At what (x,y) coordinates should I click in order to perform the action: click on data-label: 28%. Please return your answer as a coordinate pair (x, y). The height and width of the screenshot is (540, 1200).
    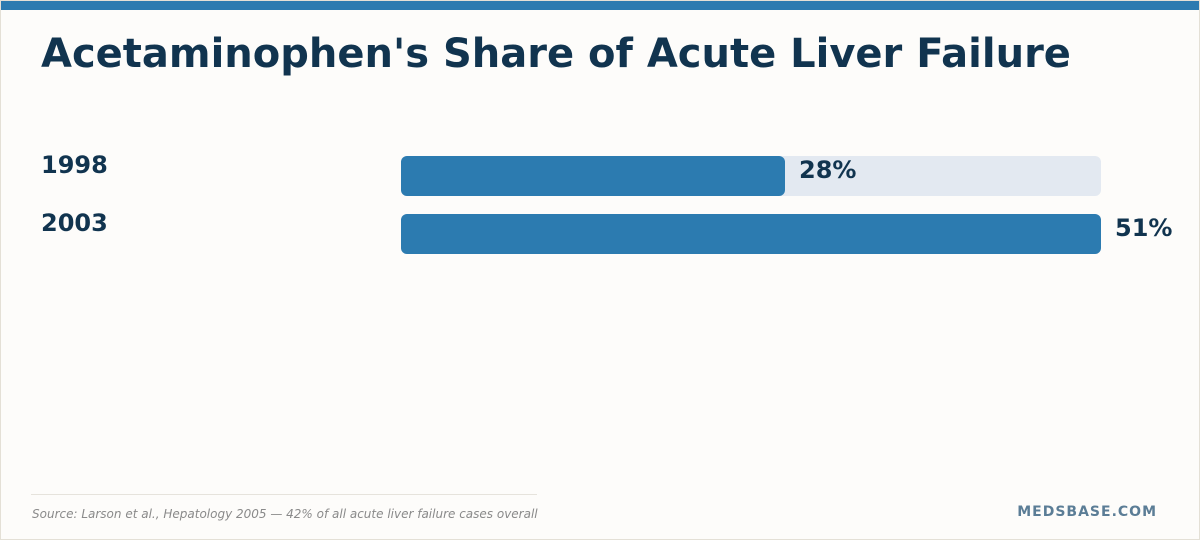
    Looking at the image, I should click on (828, 170).